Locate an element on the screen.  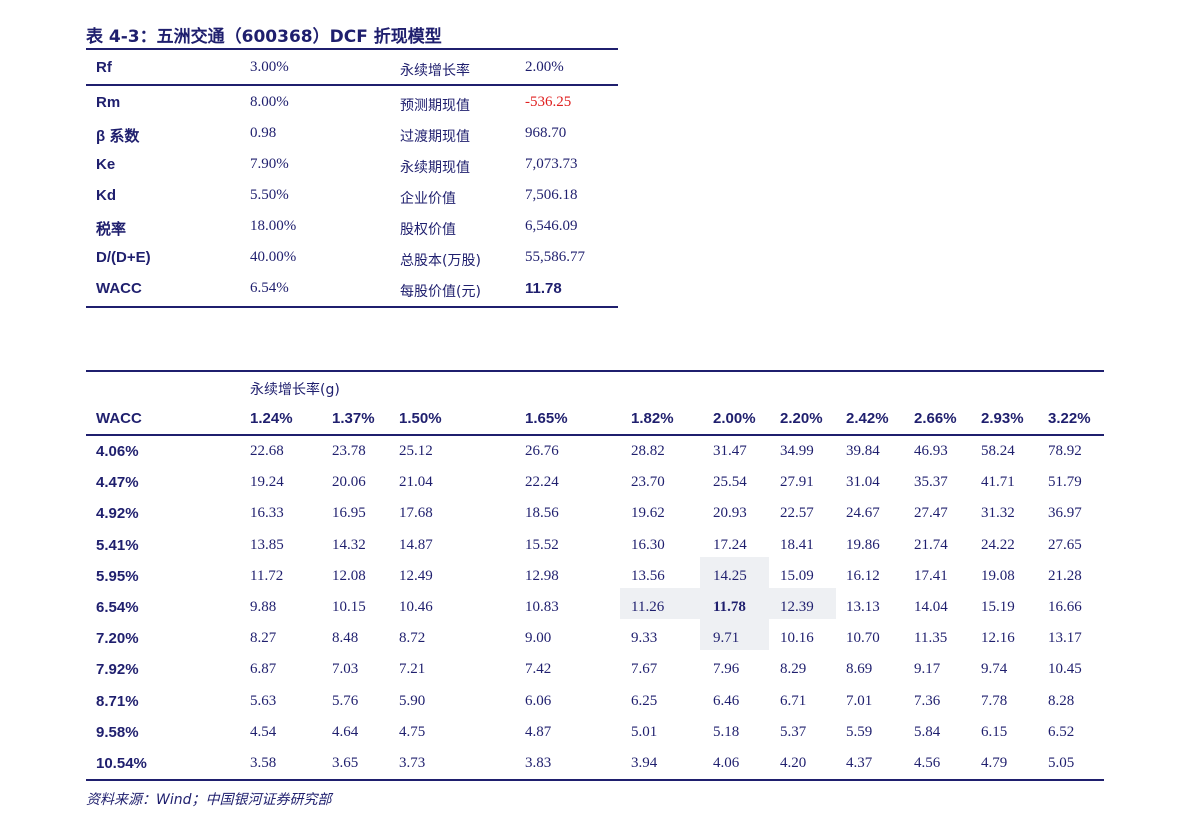
sensitivity-value: 12.39 is located at coordinates (797, 607).